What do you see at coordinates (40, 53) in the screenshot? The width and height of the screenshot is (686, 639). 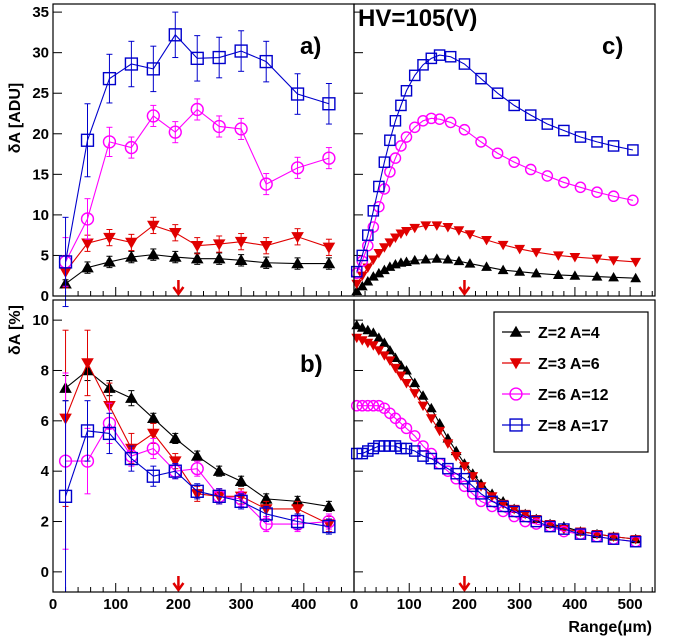 I see `y-tick-label: 30` at bounding box center [40, 53].